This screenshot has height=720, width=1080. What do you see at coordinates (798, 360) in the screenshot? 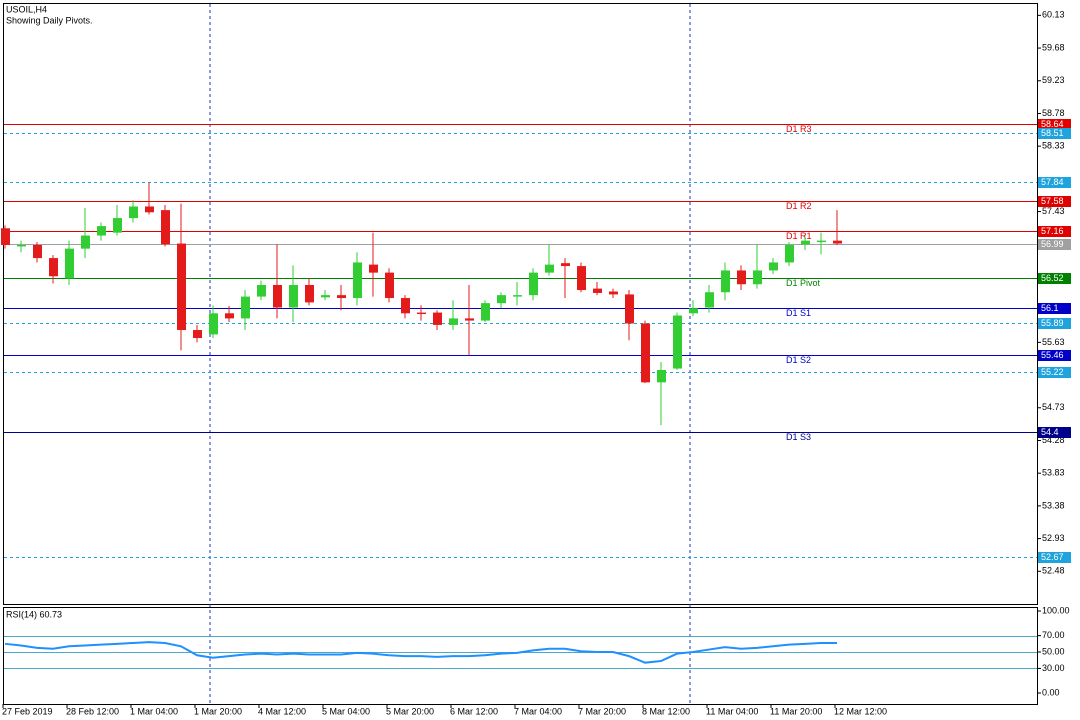
I see `level-name: D1 S2` at bounding box center [798, 360].